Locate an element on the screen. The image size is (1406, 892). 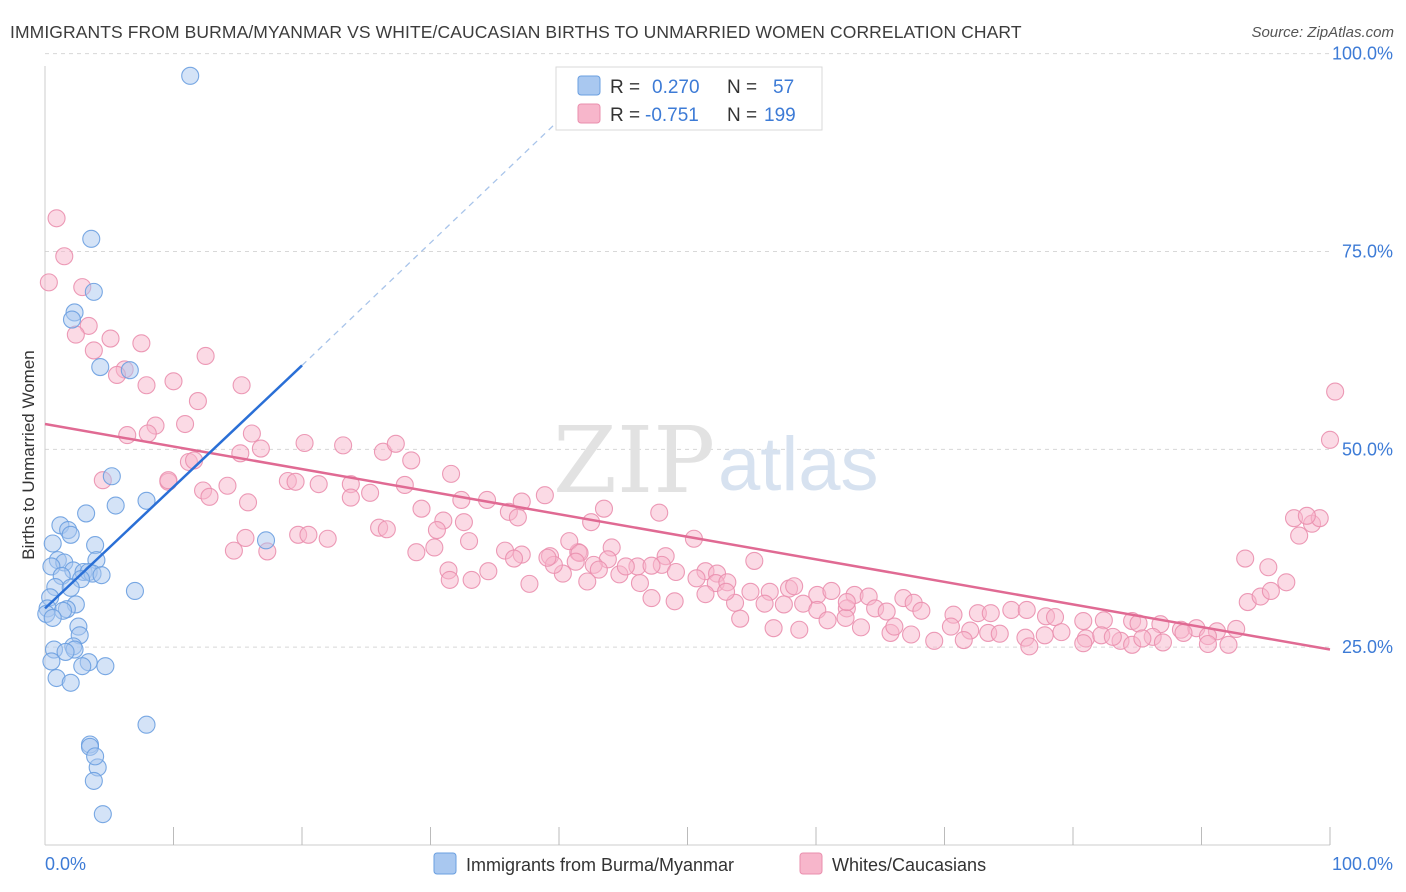
legend-swatch-pink is located at coordinates (589, 113).